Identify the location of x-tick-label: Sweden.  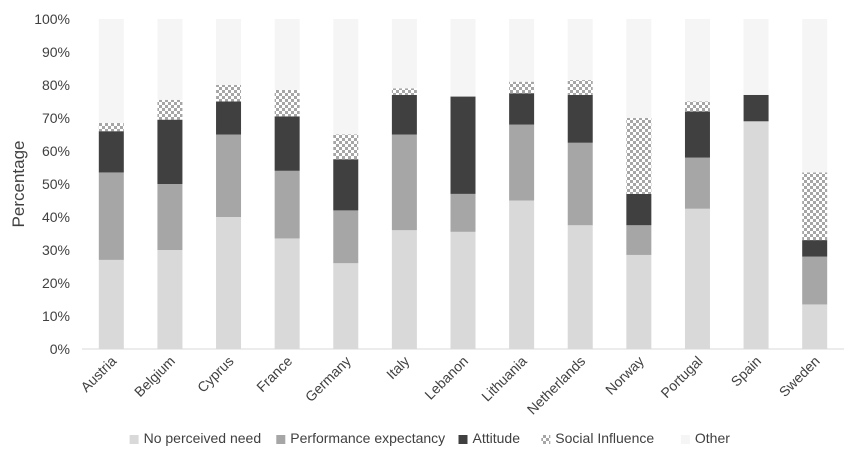
(799, 376).